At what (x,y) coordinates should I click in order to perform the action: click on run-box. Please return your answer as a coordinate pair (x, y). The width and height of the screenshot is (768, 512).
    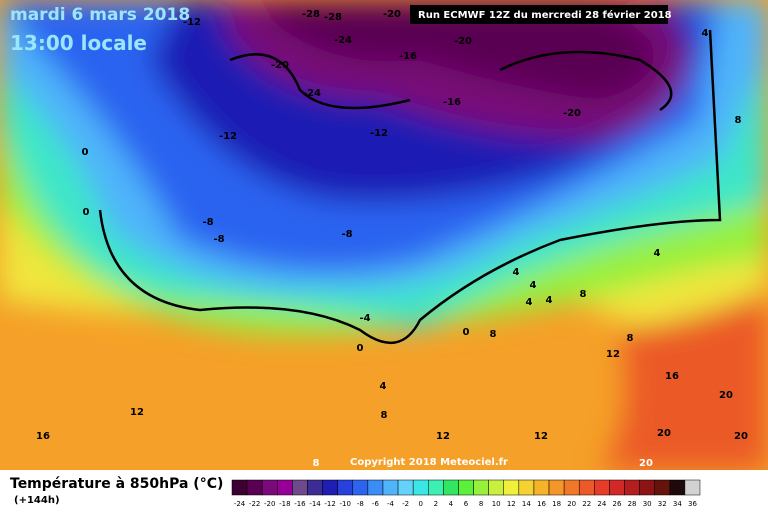
    Looking at the image, I should click on (539, 14).